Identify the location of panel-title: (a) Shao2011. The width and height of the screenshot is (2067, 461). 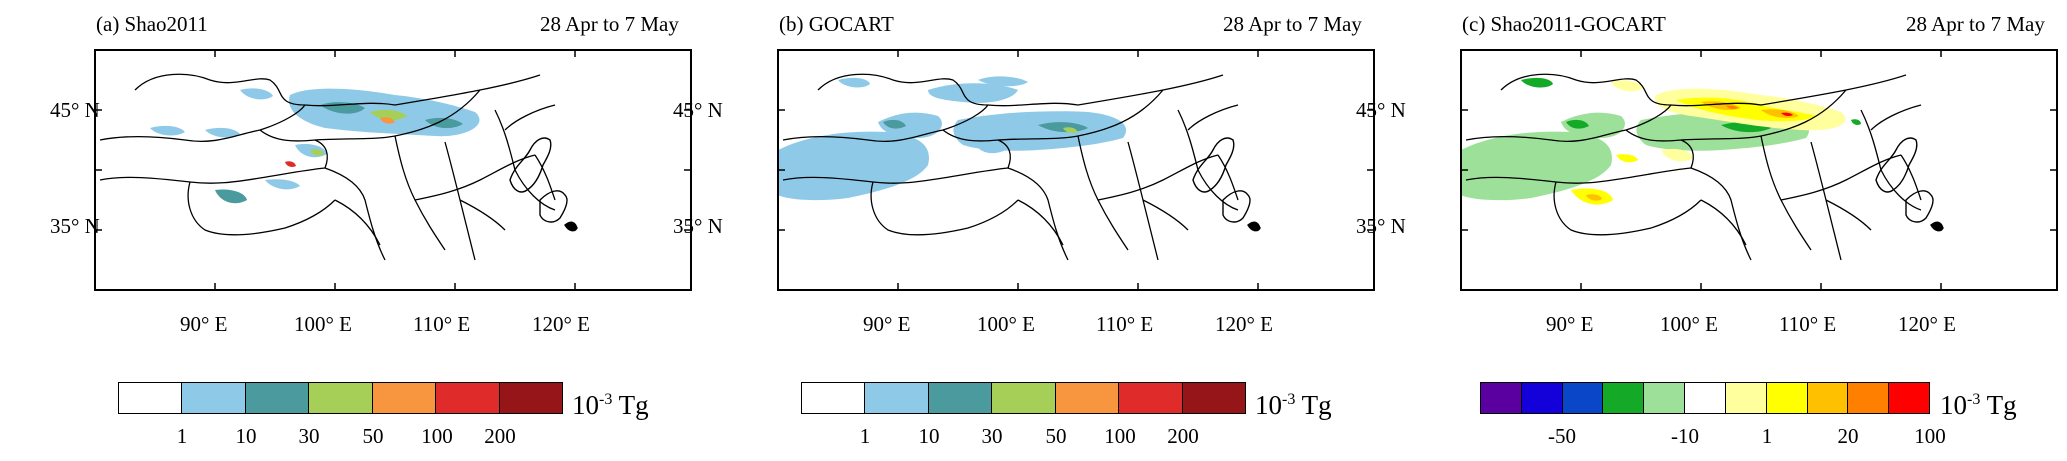
(152, 24).